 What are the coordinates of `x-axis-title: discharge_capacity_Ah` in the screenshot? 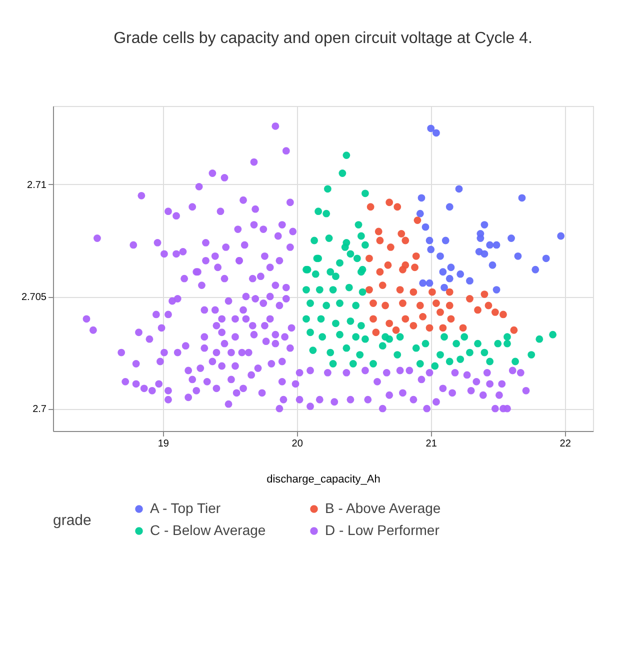 It's located at (323, 480).